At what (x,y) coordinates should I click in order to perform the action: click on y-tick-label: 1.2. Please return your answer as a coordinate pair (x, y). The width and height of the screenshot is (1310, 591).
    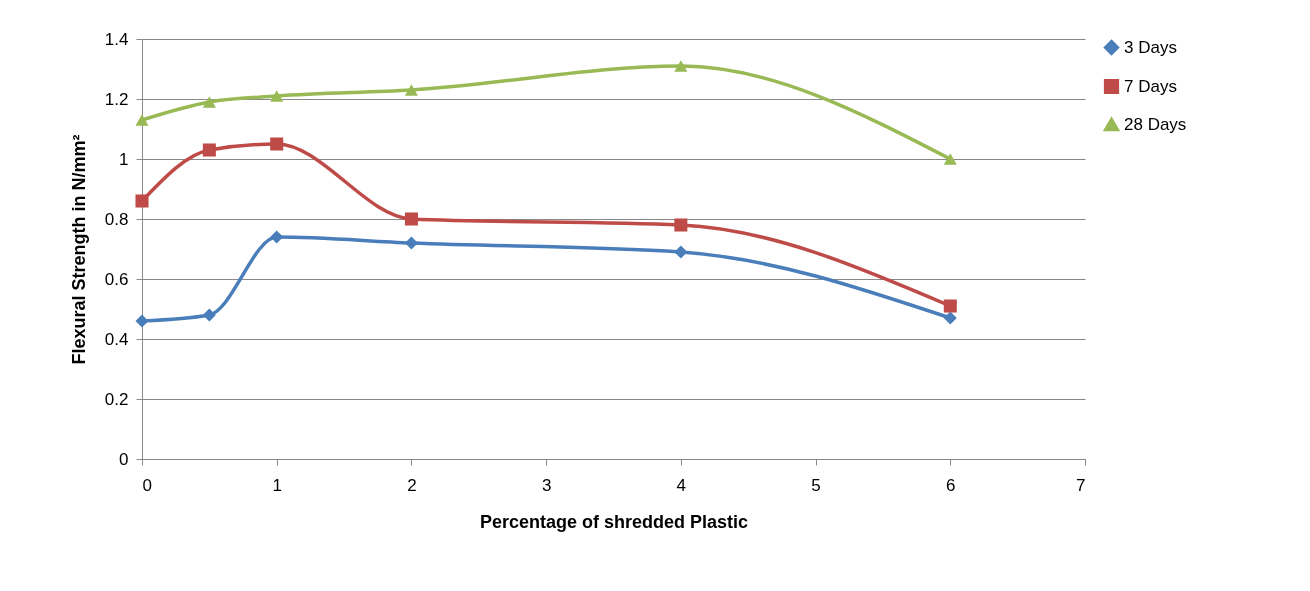
    Looking at the image, I should click on (116, 99).